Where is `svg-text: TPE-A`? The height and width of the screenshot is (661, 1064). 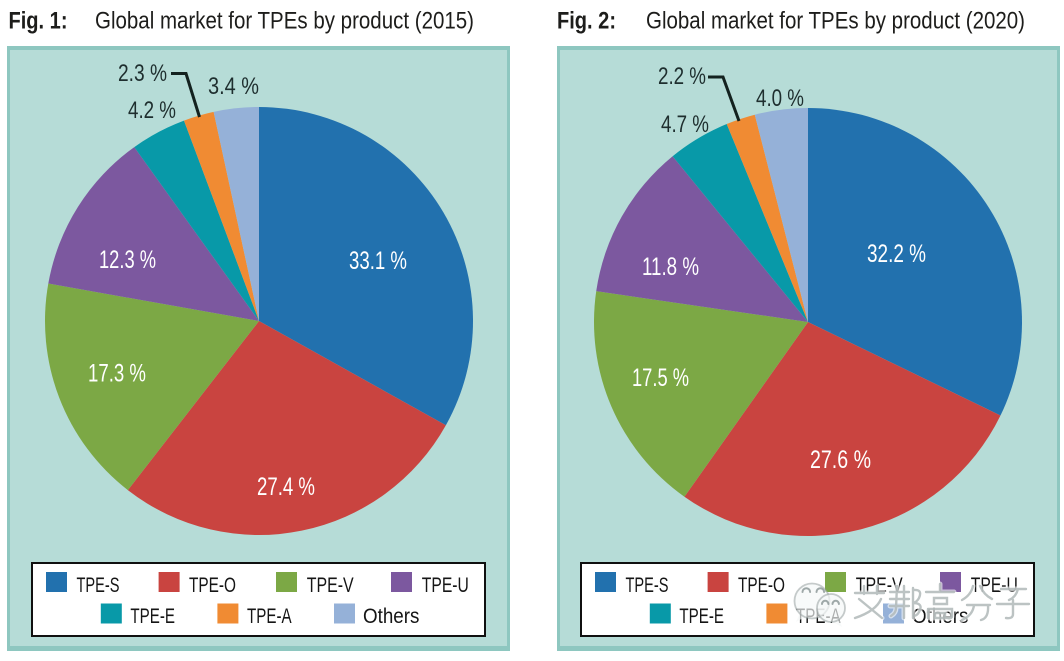
svg-text: TPE-A is located at coordinates (269, 616).